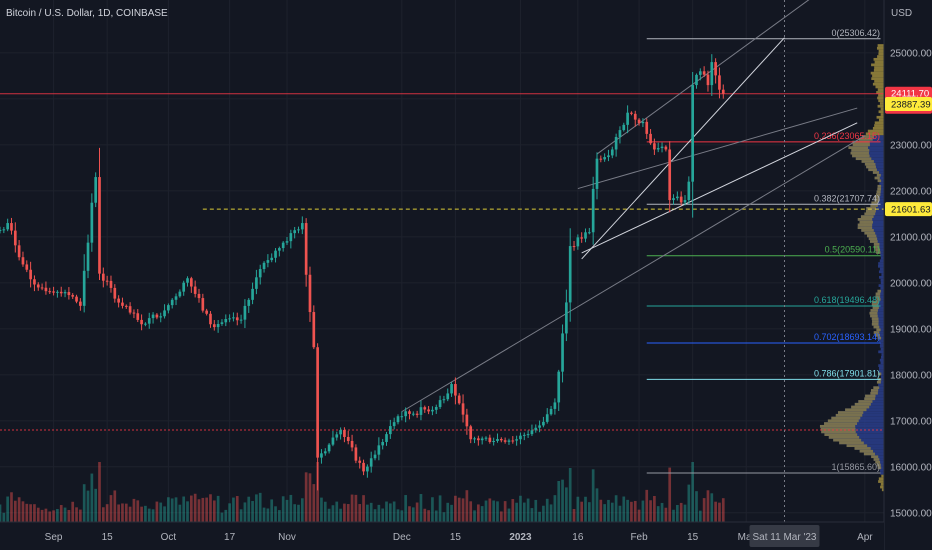 This screenshot has width=932, height=550. Describe the element at coordinates (911, 513) in the screenshot. I see `price-tick-label: 15000.00` at that location.